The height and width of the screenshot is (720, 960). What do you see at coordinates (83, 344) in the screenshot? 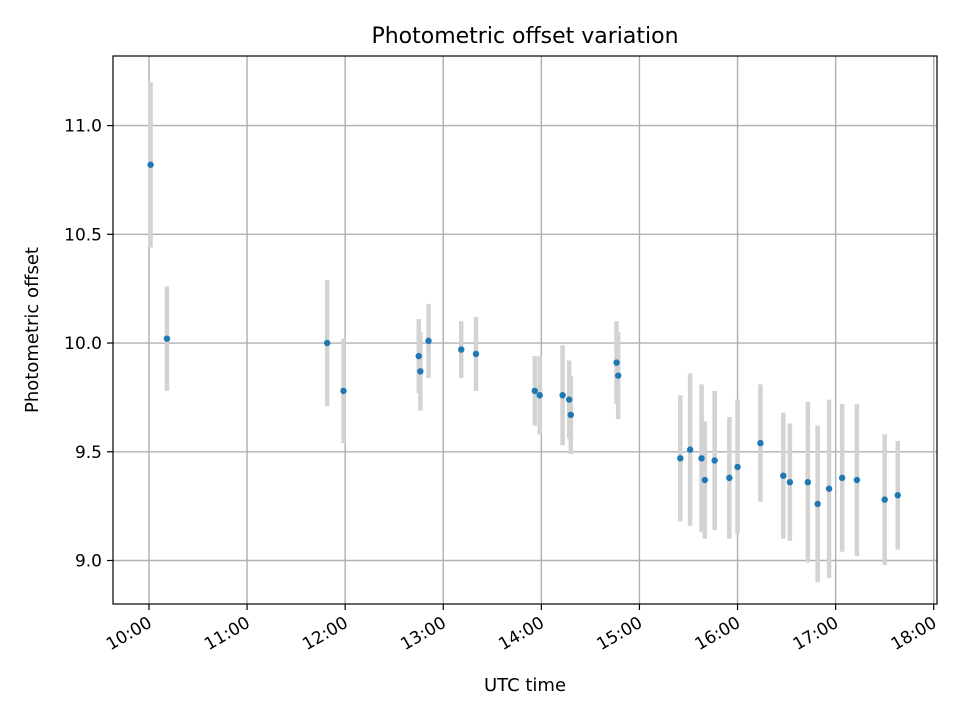
I see `y-tick-label: 10.0` at bounding box center [83, 344].